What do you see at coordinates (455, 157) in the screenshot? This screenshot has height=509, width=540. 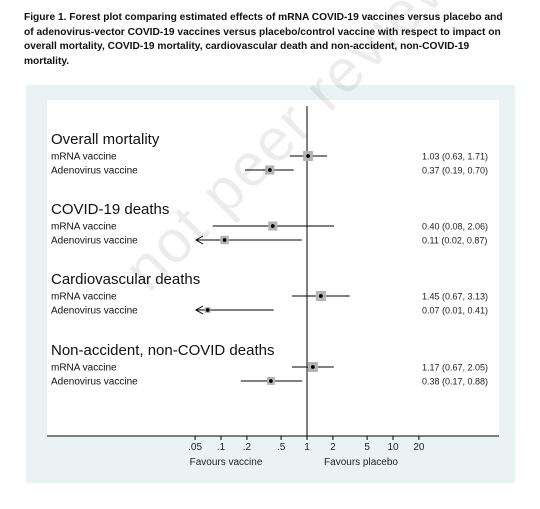 I see `ci-text: 1.03 (0.63, 1.71)` at bounding box center [455, 157].